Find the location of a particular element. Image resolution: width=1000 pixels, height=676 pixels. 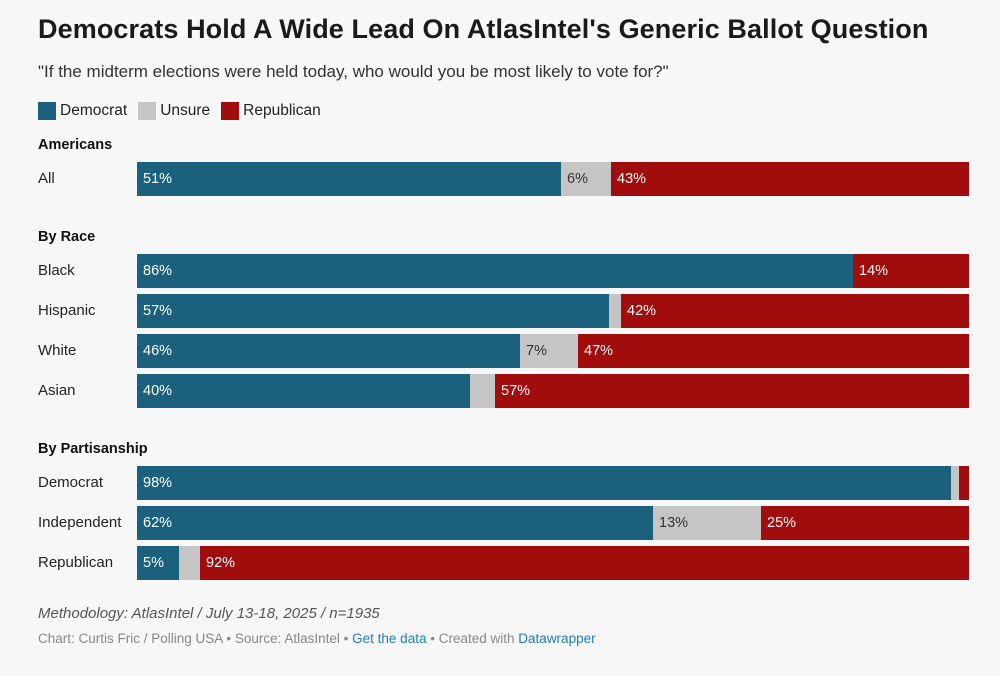

row-label-hispanic: Hispanic is located at coordinates (67, 310).